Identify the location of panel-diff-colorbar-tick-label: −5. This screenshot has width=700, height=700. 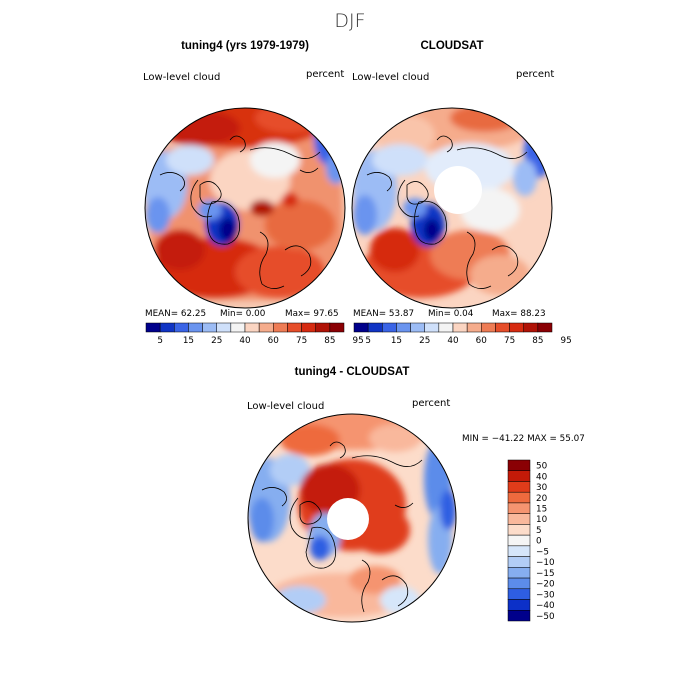
(542, 552).